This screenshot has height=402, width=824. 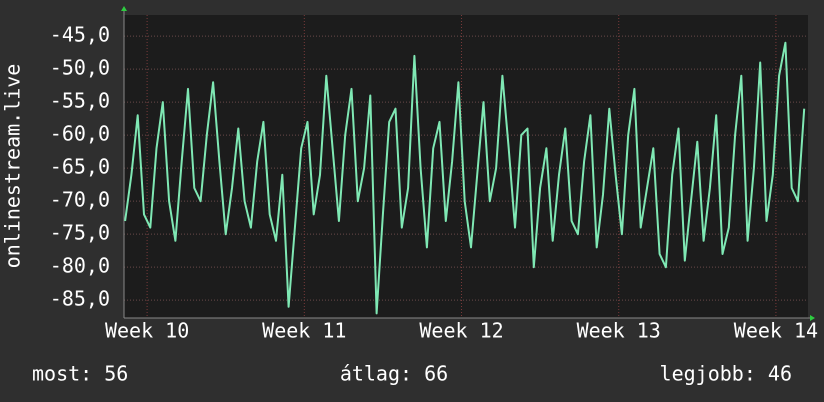 What do you see at coordinates (80, 167) in the screenshot?
I see `y-tick-label: -65,0` at bounding box center [80, 167].